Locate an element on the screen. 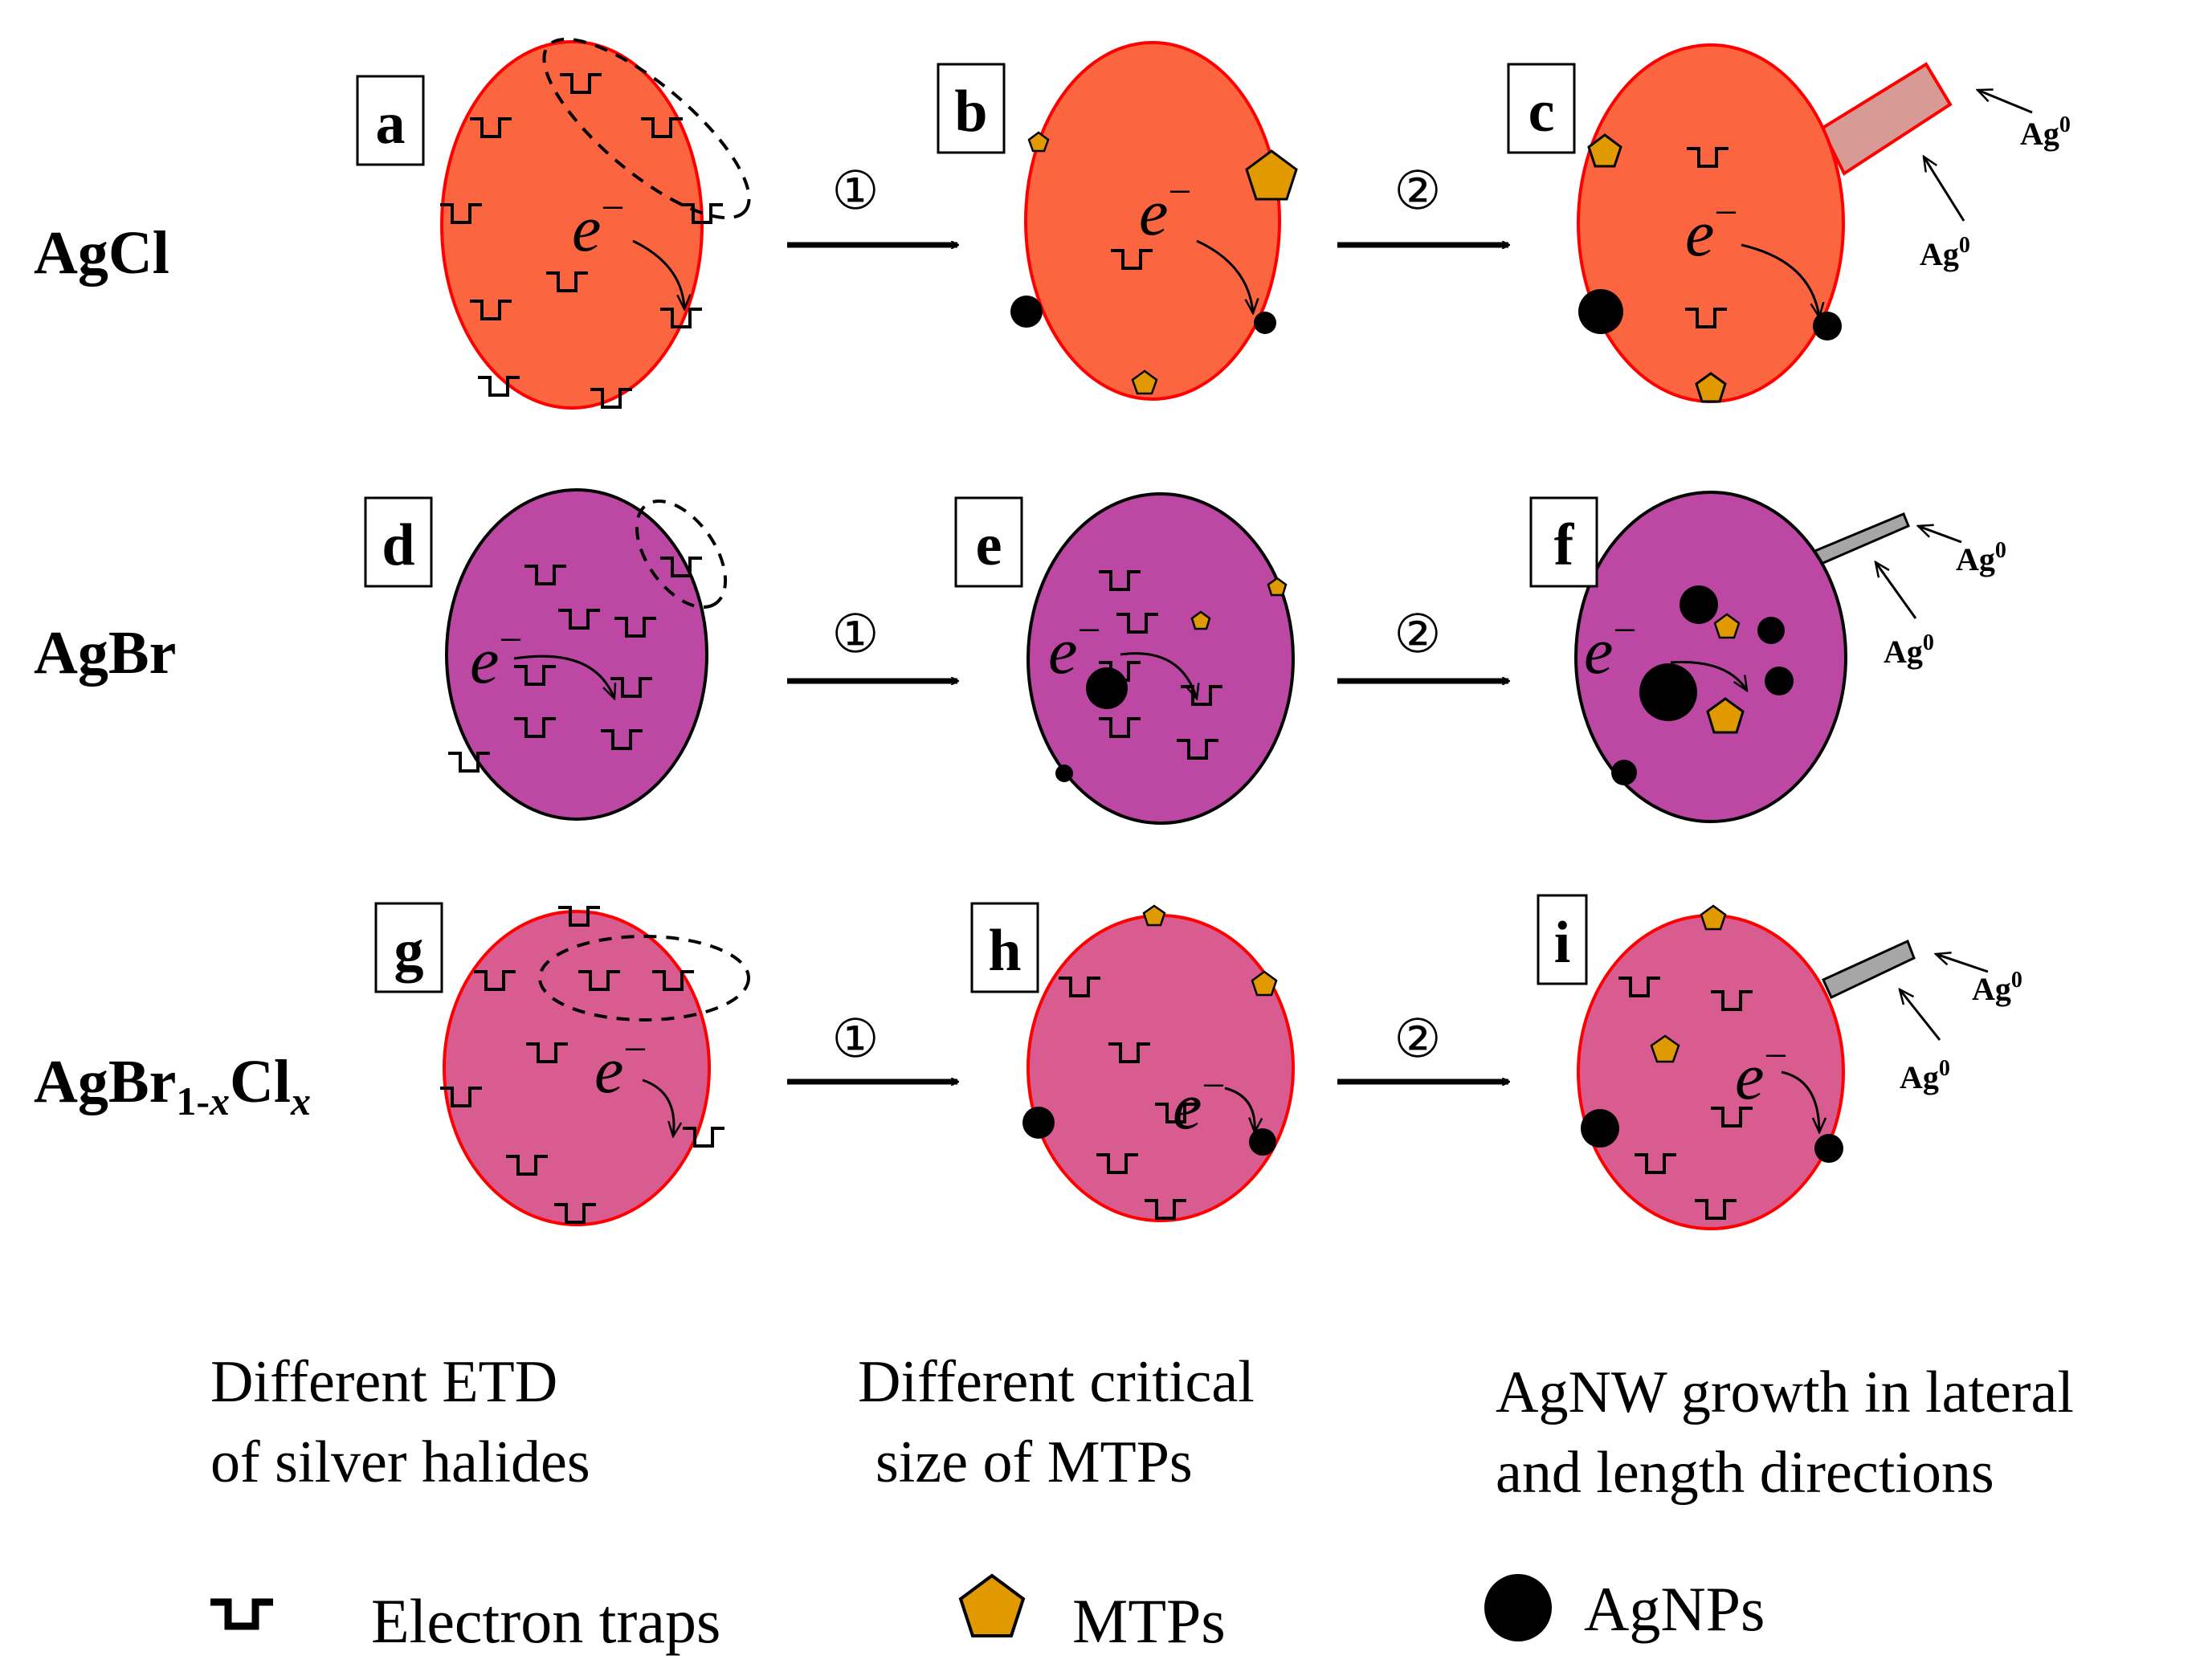 This screenshot has width=2204, height=1680. step-arrow-1-row1: ① is located at coordinates (872, 202).